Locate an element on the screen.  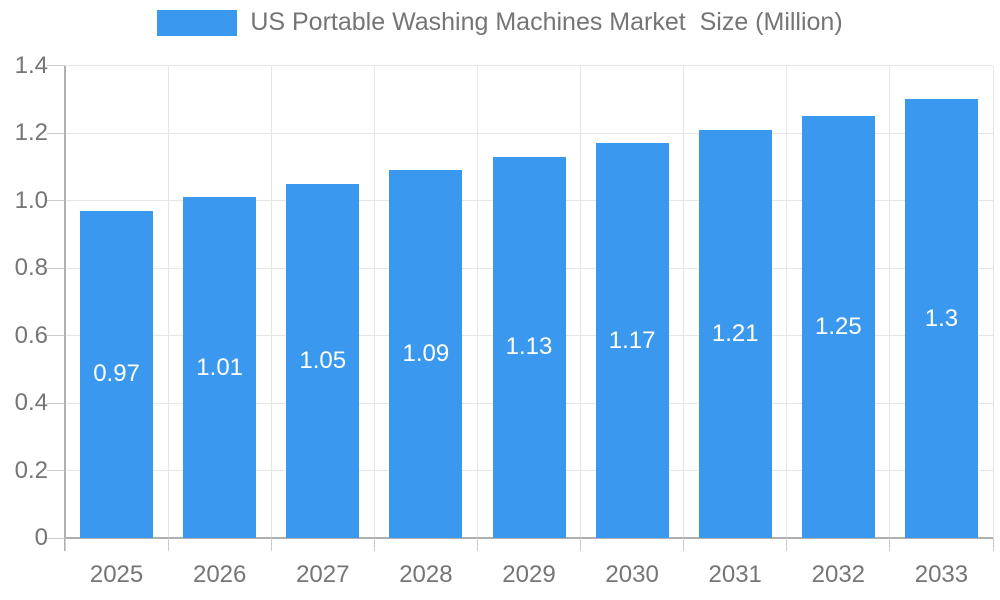
x-tick-label: 2031 is located at coordinates (735, 574).